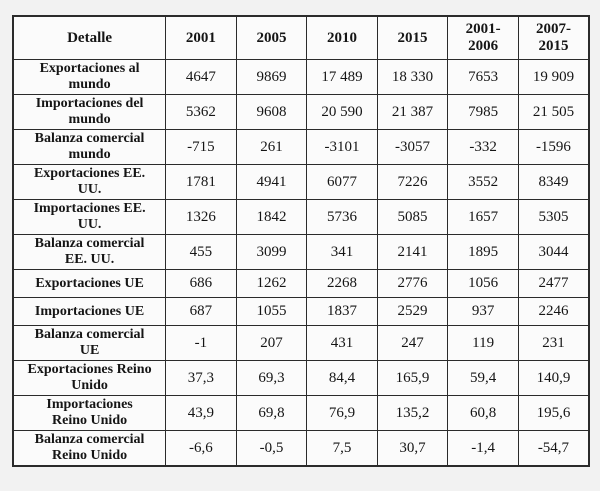 Image resolution: width=600 pixels, height=491 pixels. I want to click on value-cell: 195,6, so click(553, 413).